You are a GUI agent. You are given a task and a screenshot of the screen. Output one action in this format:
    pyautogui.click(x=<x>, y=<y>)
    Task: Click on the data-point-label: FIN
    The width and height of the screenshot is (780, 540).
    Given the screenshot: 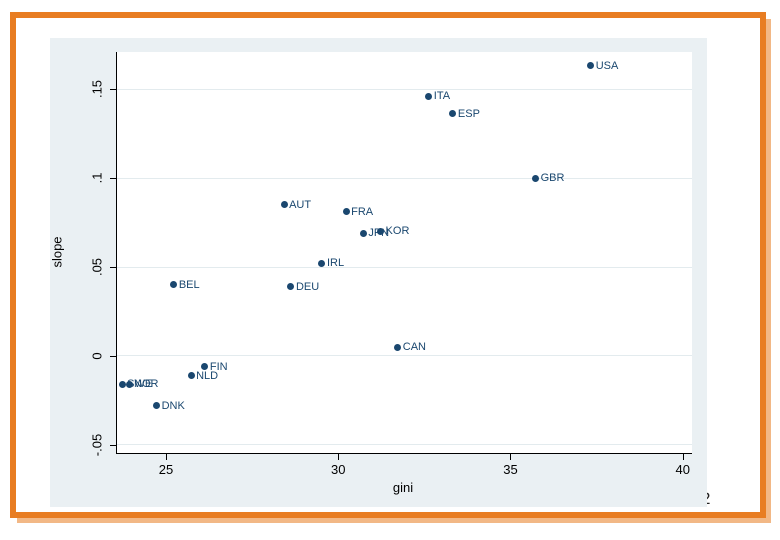 What is the action you would take?
    pyautogui.click(x=218, y=366)
    